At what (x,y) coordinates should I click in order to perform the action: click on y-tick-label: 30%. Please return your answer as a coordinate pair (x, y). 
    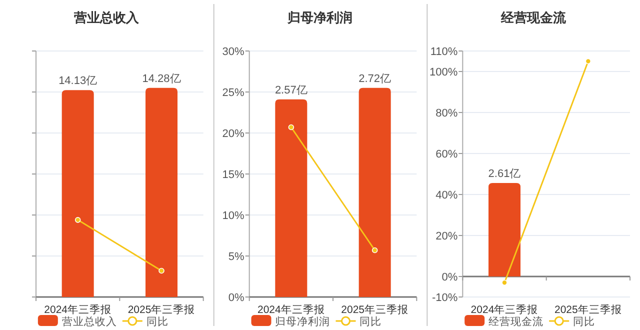
    Looking at the image, I should click on (233, 52).